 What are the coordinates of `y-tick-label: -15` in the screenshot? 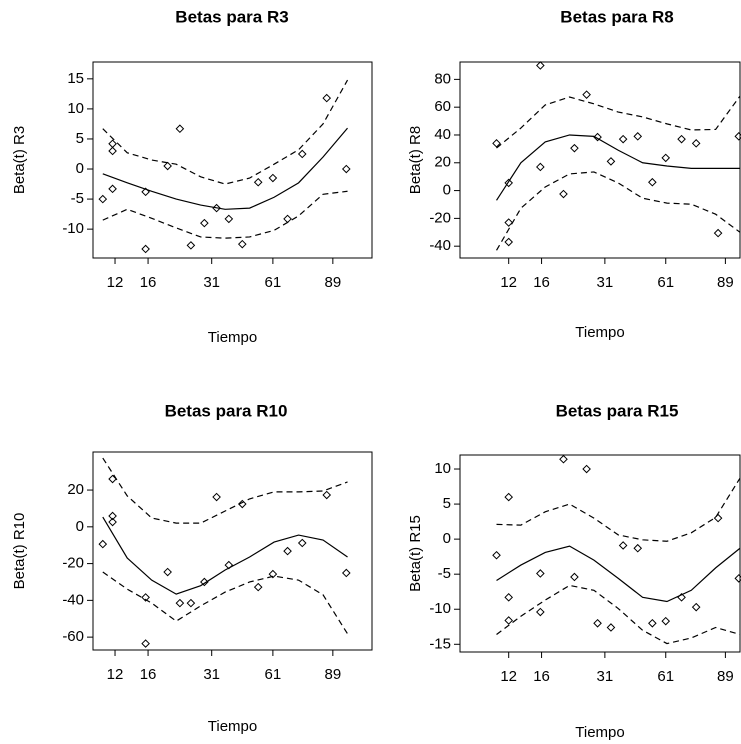 It's located at (440, 643).